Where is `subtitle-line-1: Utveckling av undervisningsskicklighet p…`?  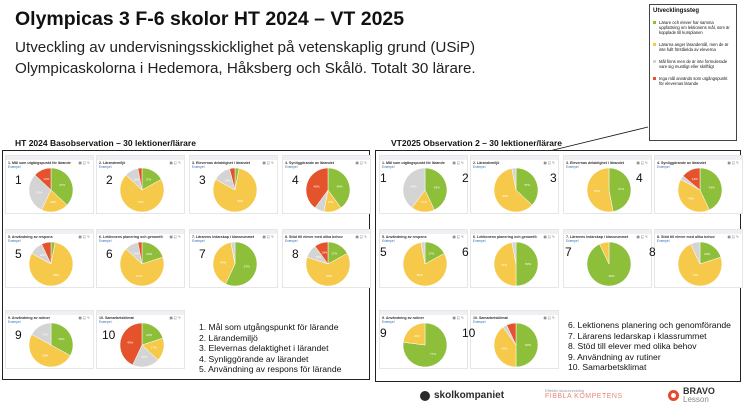
subtitle-line-1: Utveckling av undervisningsskicklighet p… is located at coordinates (245, 47).